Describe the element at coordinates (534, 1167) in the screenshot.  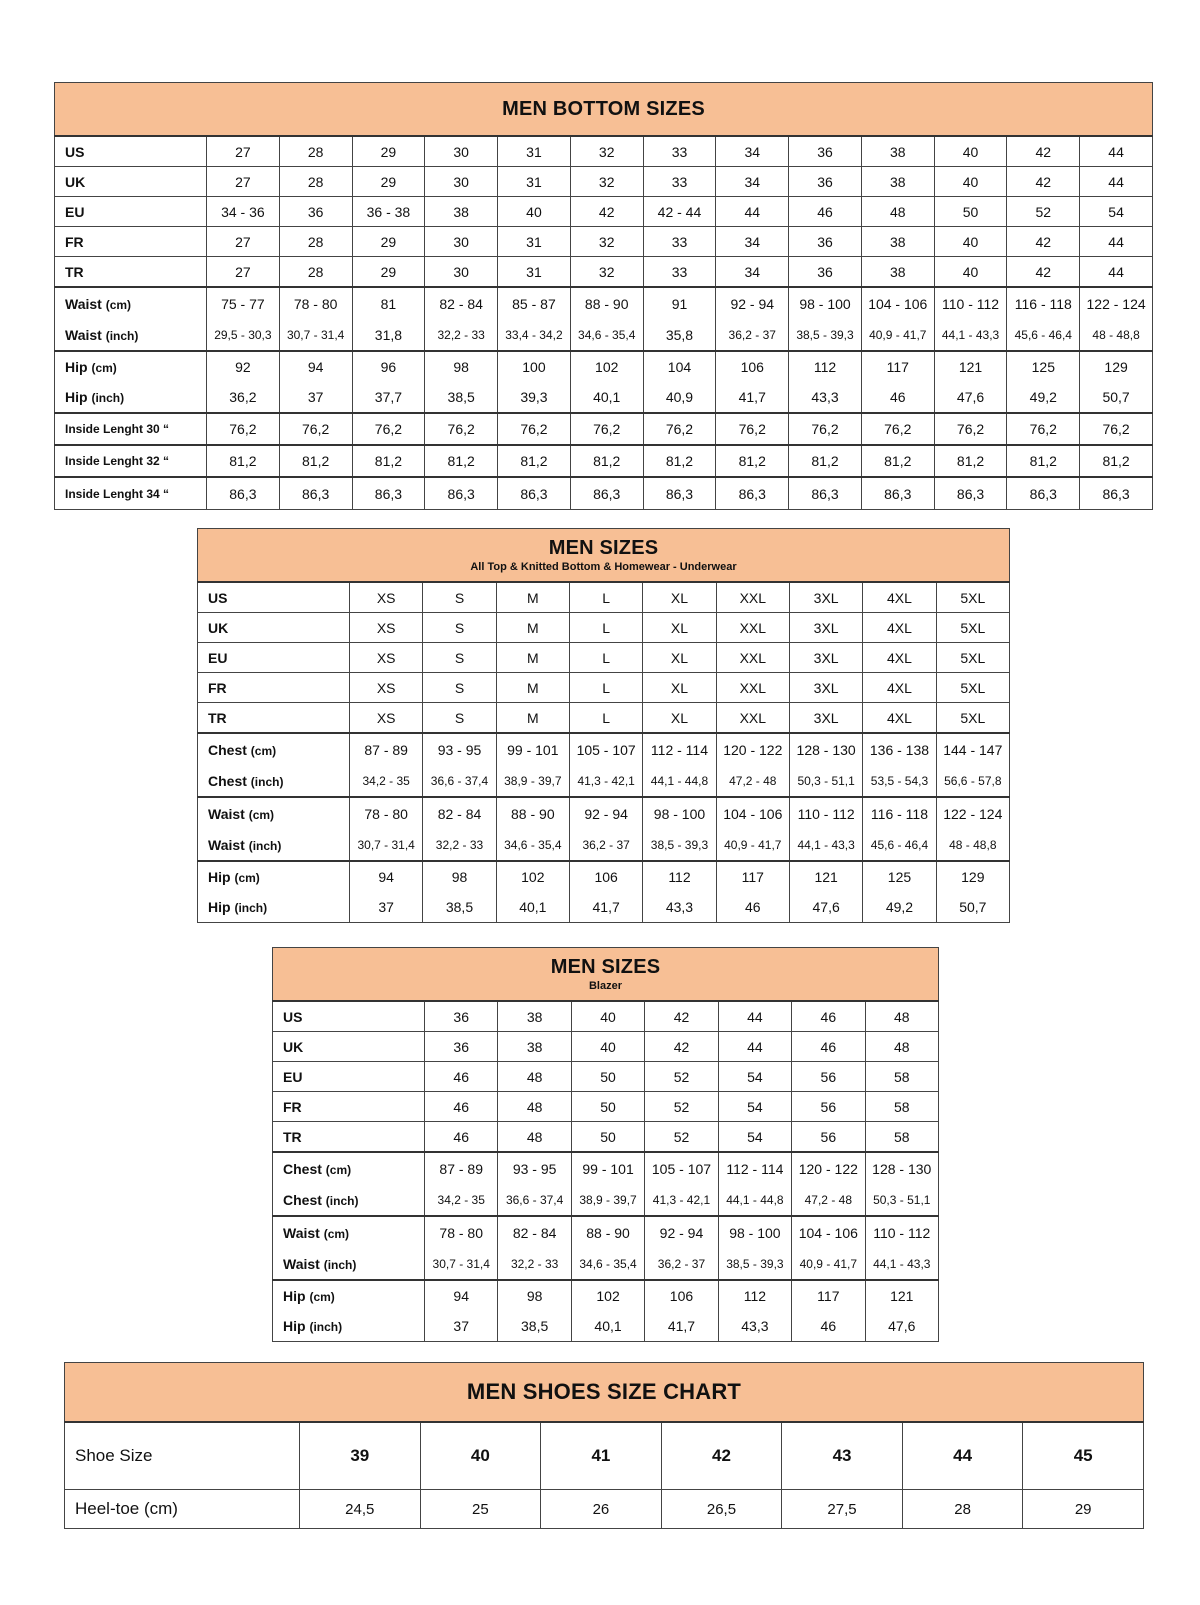
I see `value-cell: 93 - 95` at that location.